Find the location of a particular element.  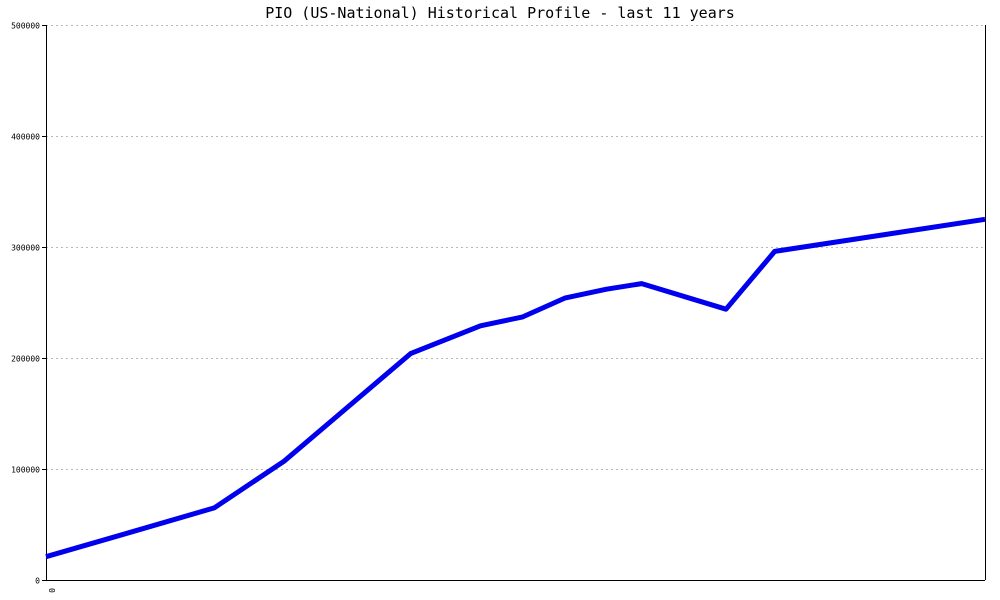

y-tick-label: 500000 is located at coordinates (25, 26).